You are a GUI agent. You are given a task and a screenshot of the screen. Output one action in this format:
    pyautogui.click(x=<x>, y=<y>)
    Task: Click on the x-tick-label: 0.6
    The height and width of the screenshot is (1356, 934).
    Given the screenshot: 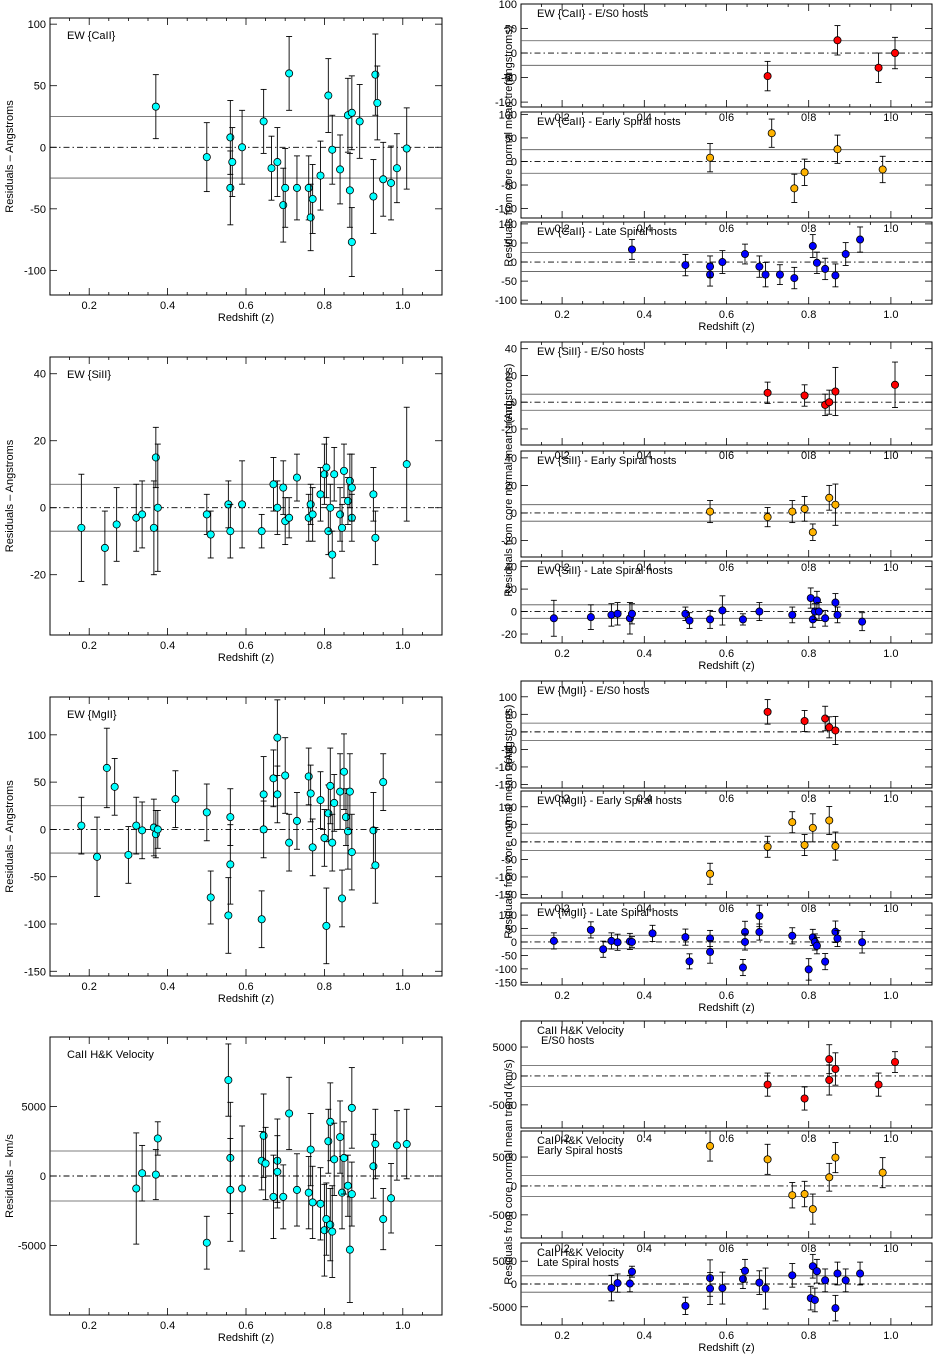 What is the action you would take?
    pyautogui.click(x=726, y=996)
    